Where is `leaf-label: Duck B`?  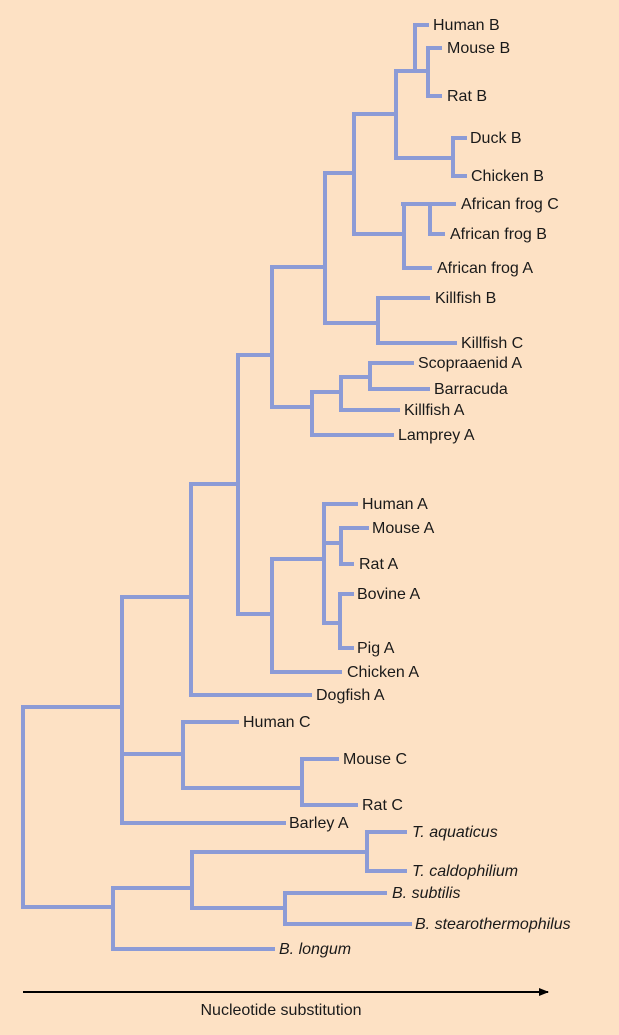
leaf-label: Duck B is located at coordinates (496, 138).